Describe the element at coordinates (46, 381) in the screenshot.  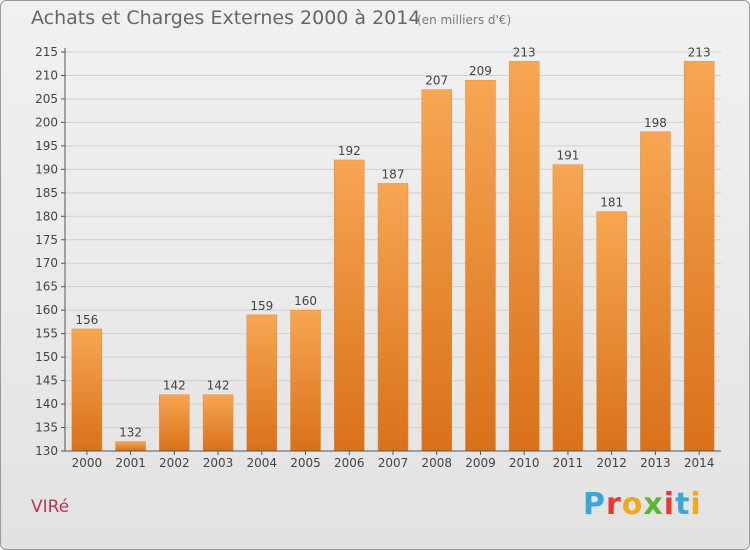
I see `y-tick-label: 145` at that location.